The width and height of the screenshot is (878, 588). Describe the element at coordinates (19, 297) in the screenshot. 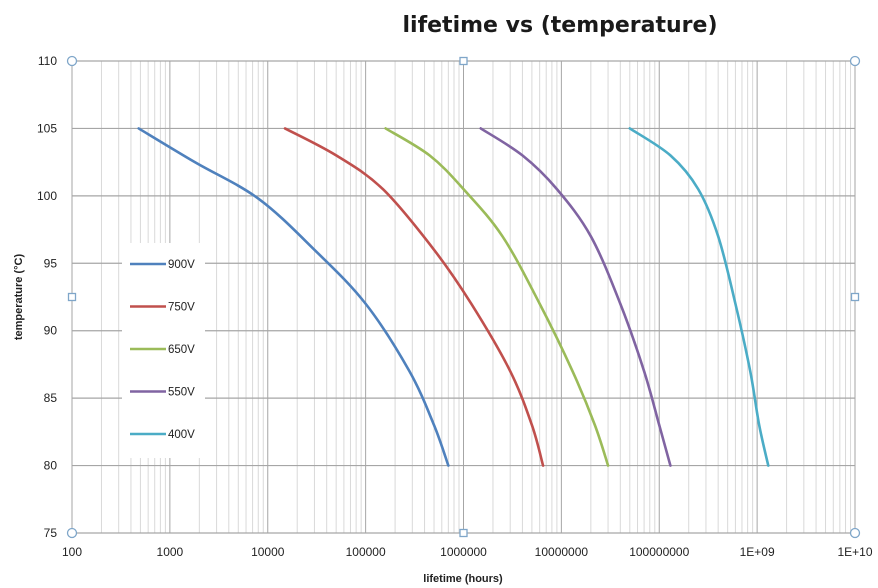

I see `y-axis-label: temperature (°C)` at that location.